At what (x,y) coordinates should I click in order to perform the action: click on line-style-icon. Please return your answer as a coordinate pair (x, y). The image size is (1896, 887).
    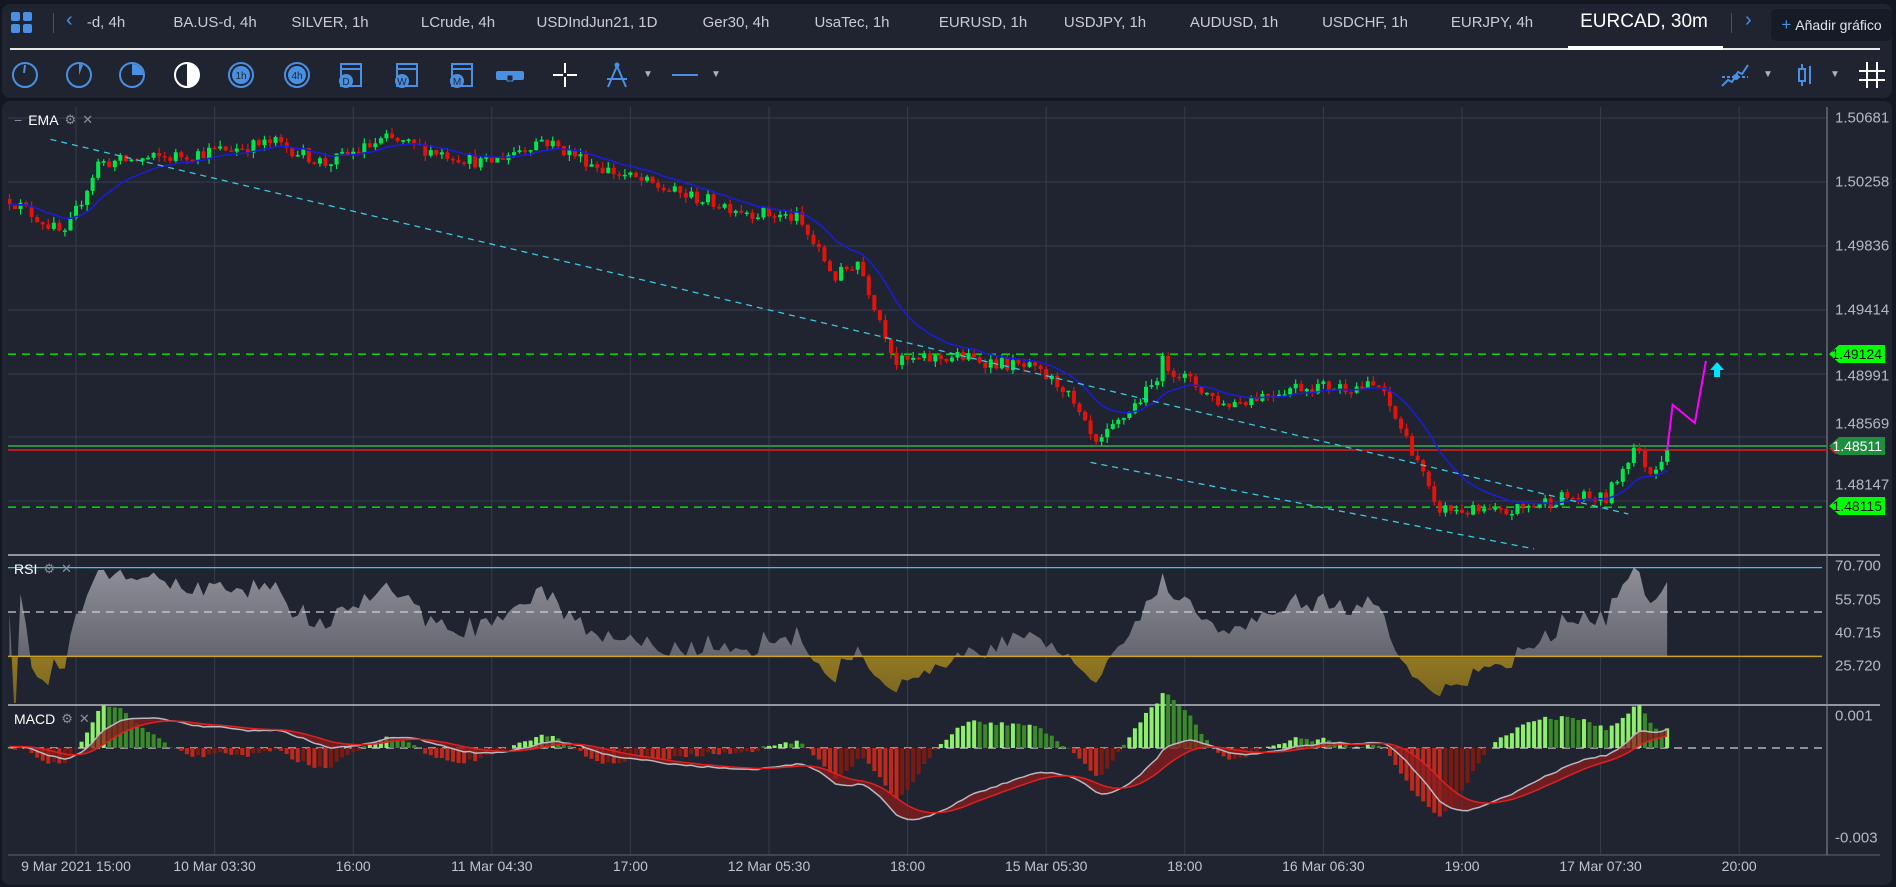
    Looking at the image, I should click on (685, 75).